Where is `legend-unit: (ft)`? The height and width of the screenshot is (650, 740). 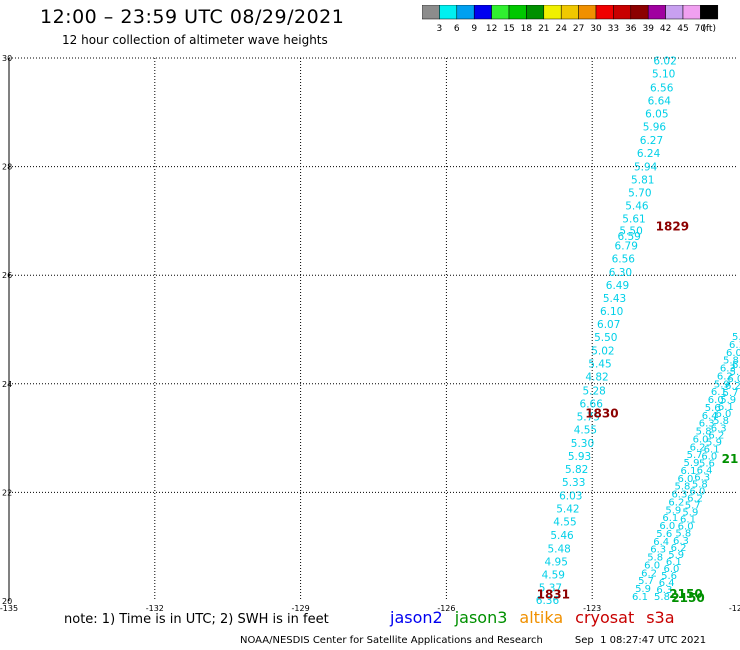
legend-unit: (ft) is located at coordinates (709, 29).